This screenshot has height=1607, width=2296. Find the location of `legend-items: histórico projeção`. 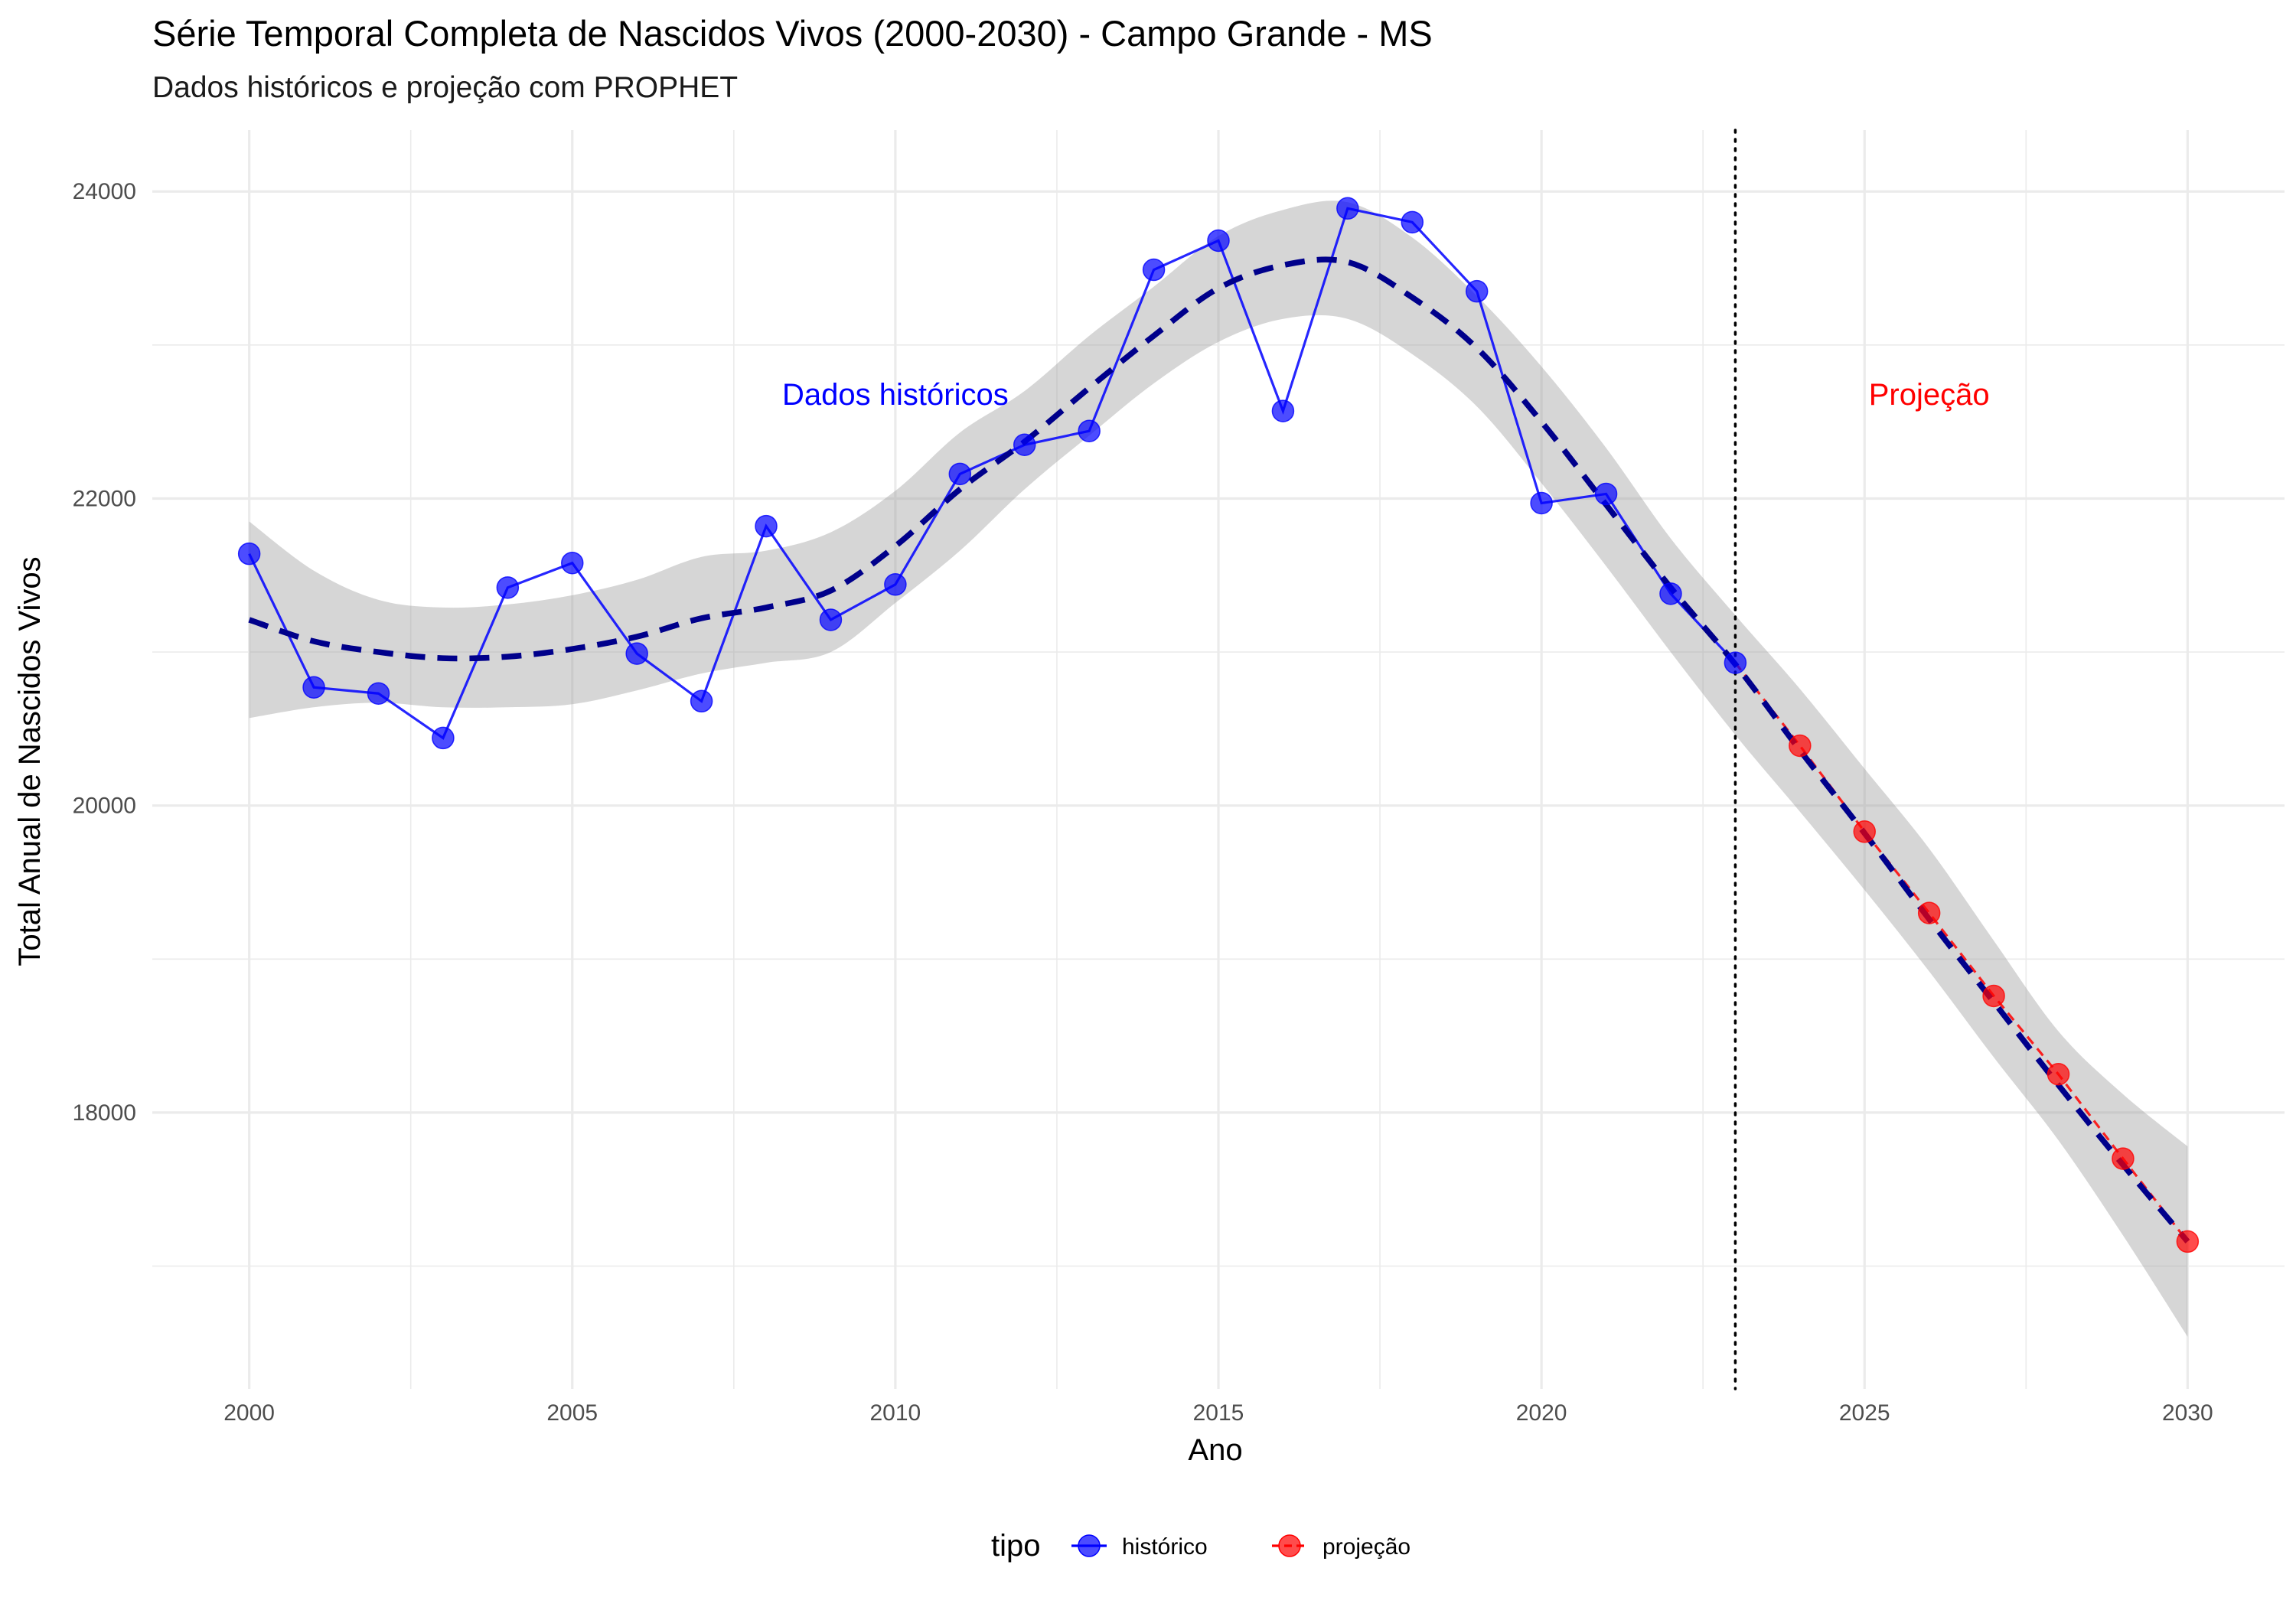

legend-items: histórico projeção is located at coordinates (1241, 1547).